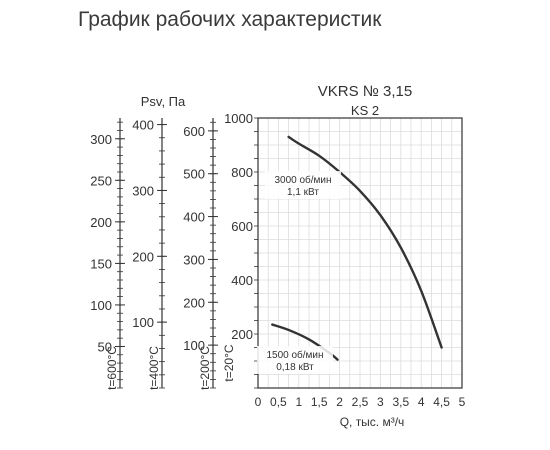 The height and width of the screenshot is (450, 550). Describe the element at coordinates (163, 101) in the screenshot. I see `y-axis-label: Psv, Па` at that location.